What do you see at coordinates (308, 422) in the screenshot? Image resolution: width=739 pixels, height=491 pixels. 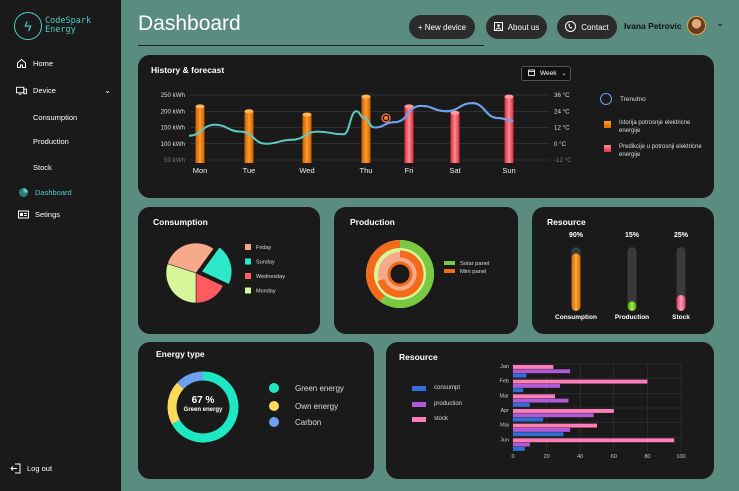 I see `legend-label: Carbon` at bounding box center [308, 422].